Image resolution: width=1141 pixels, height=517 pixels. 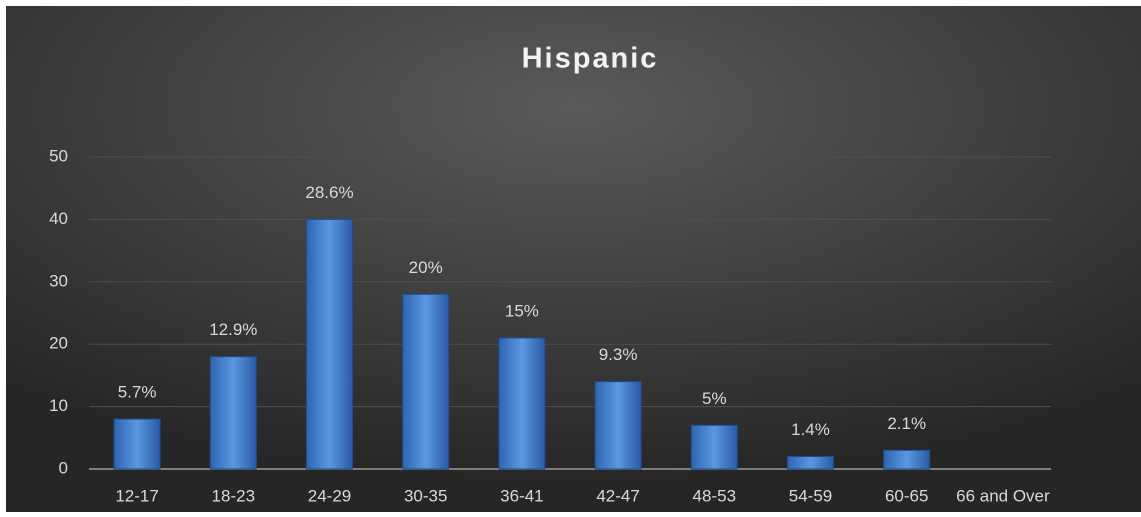 What do you see at coordinates (329, 192) in the screenshot?
I see `data-label: 28.6%` at bounding box center [329, 192].